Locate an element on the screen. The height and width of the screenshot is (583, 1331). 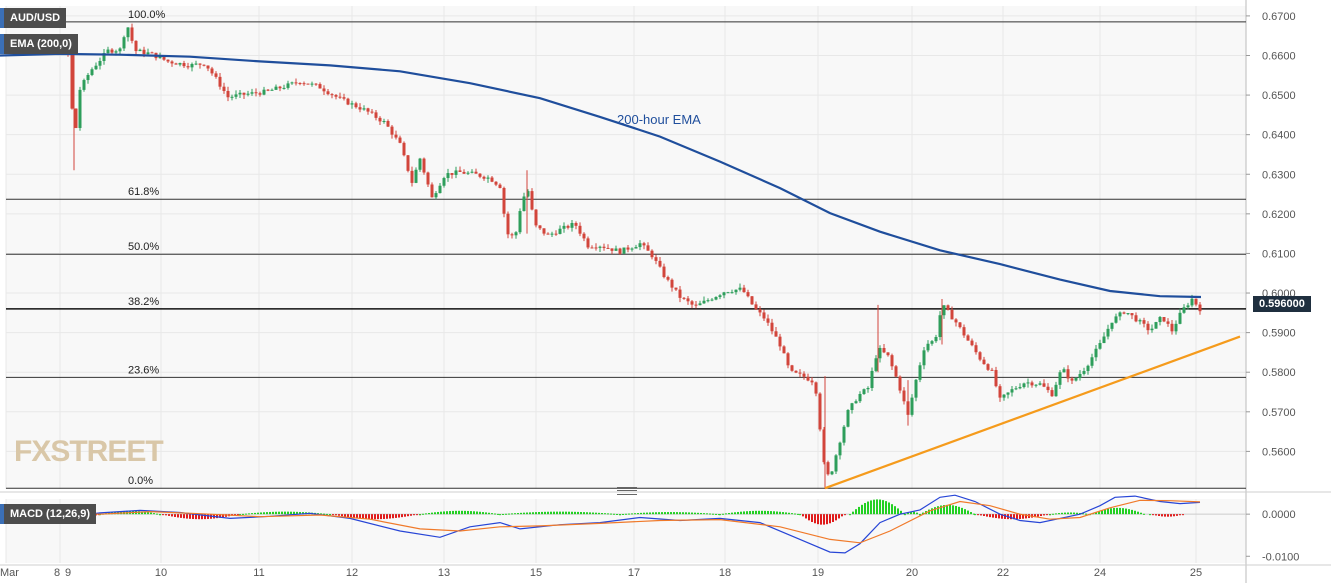
macd-axis-tick-label: -0.0100 is located at coordinates (1280, 557).